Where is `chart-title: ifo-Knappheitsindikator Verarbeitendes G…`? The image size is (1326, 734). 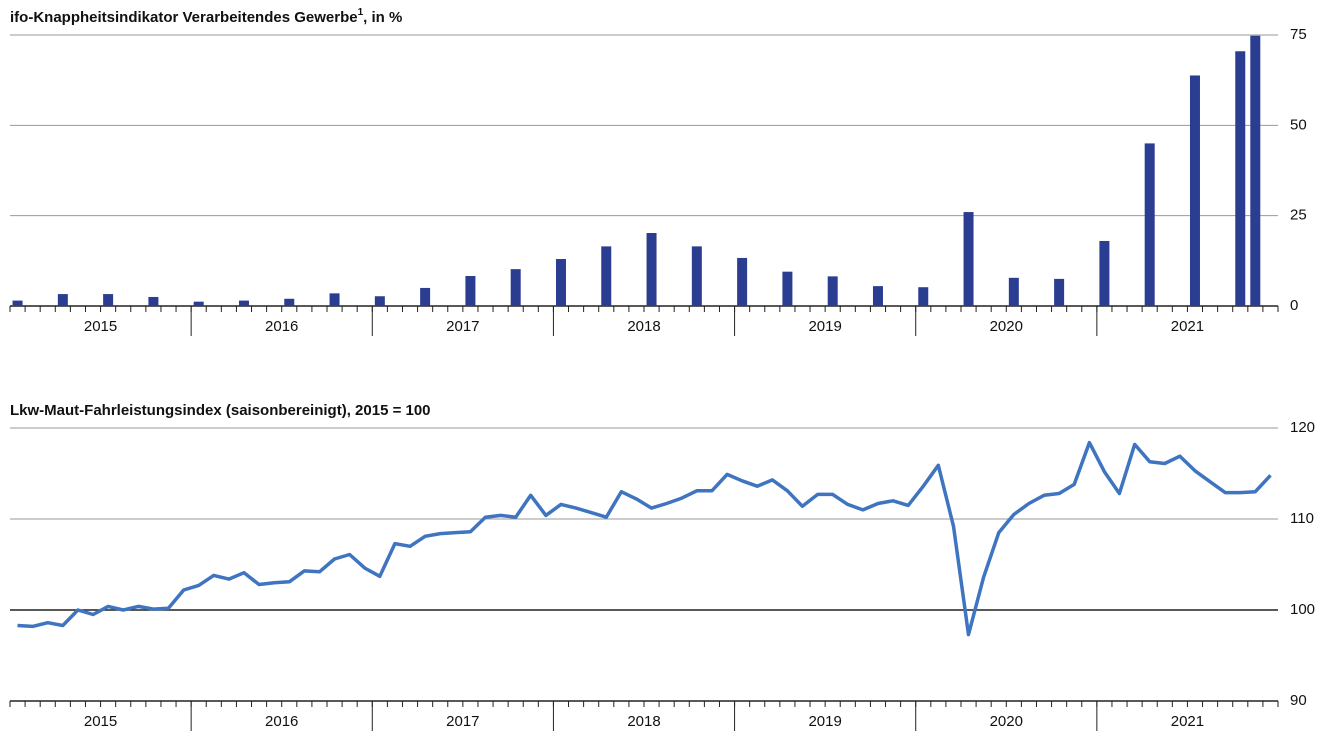
chart-title: ifo-Knappheitsindikator Verarbeitendes G… is located at coordinates (206, 16).